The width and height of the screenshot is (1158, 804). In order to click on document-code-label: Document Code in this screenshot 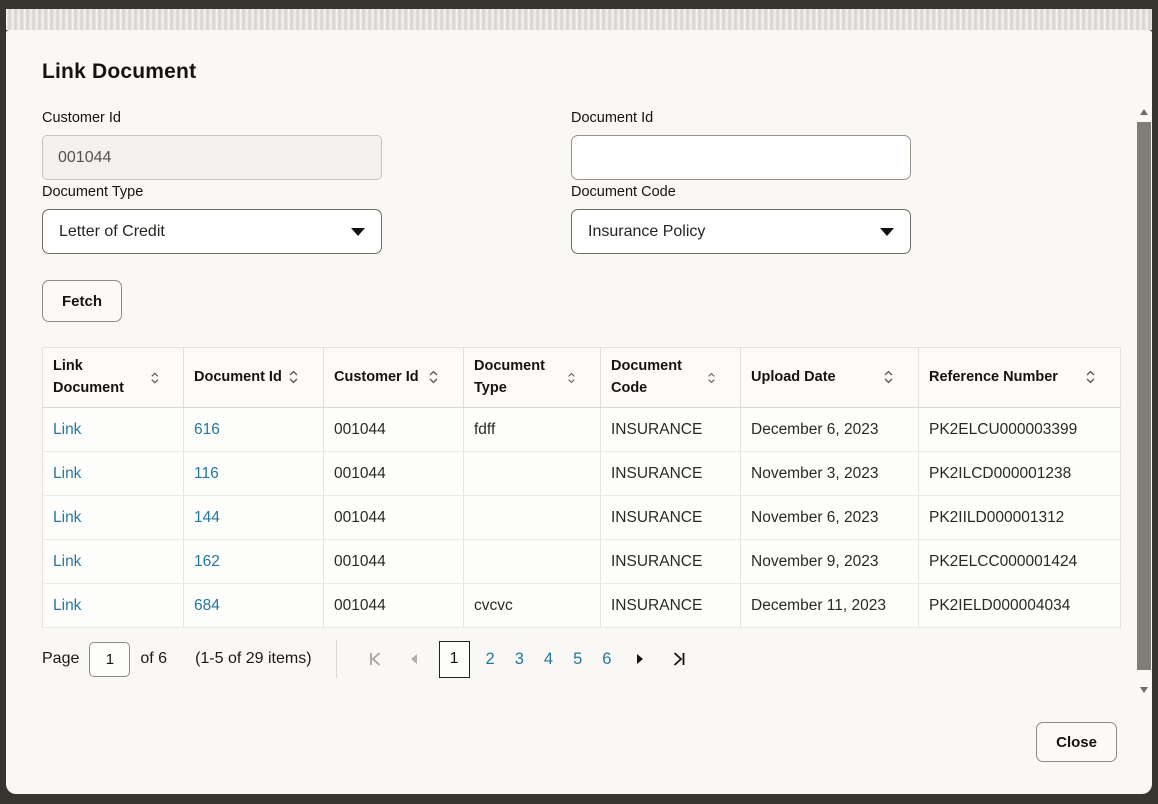, I will do `click(623, 192)`.